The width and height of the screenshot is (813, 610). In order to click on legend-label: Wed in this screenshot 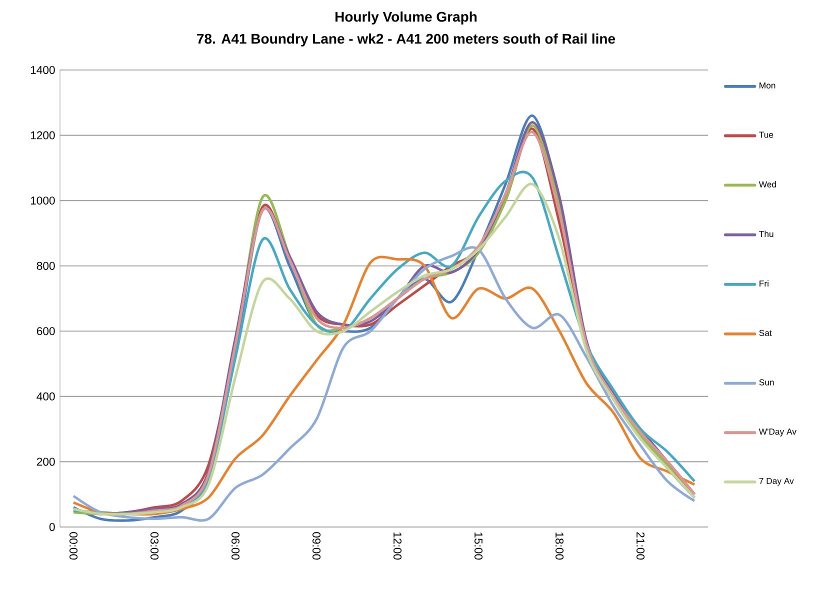, I will do `click(767, 184)`.